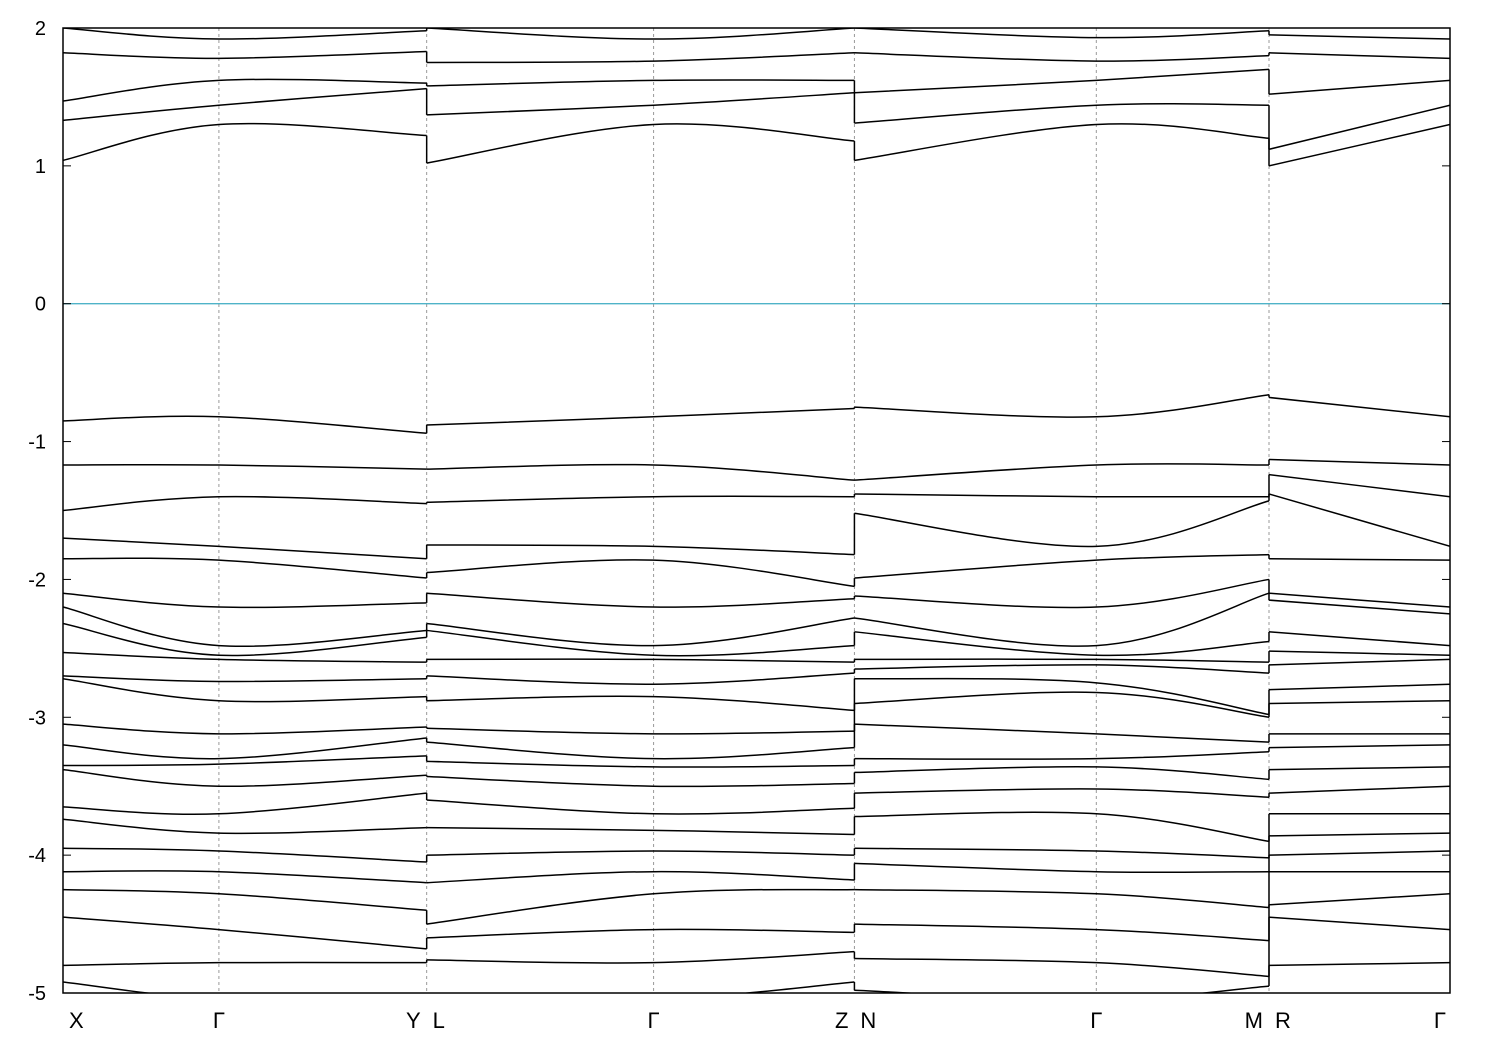  What do you see at coordinates (37, 856) in the screenshot?
I see `y-tick-label: -4` at bounding box center [37, 856].